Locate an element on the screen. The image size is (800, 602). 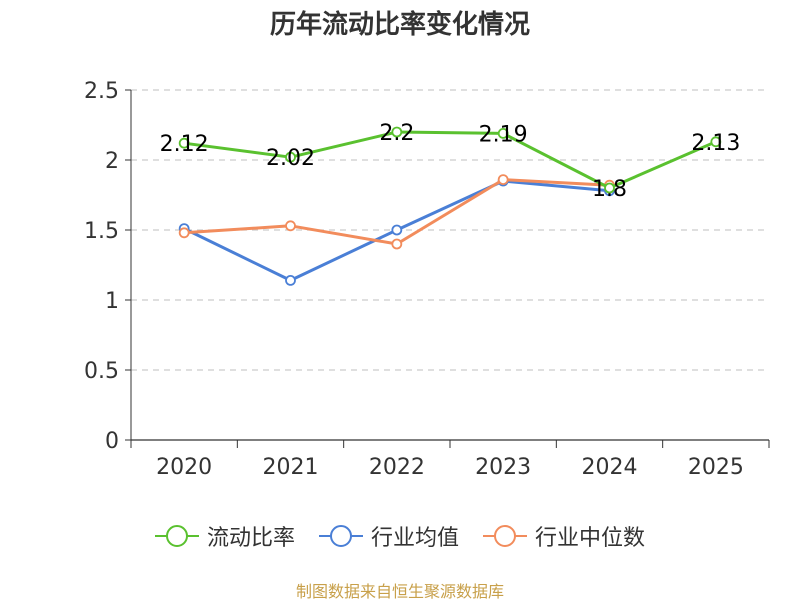
y-tick-label: 2 is located at coordinates (112, 161).